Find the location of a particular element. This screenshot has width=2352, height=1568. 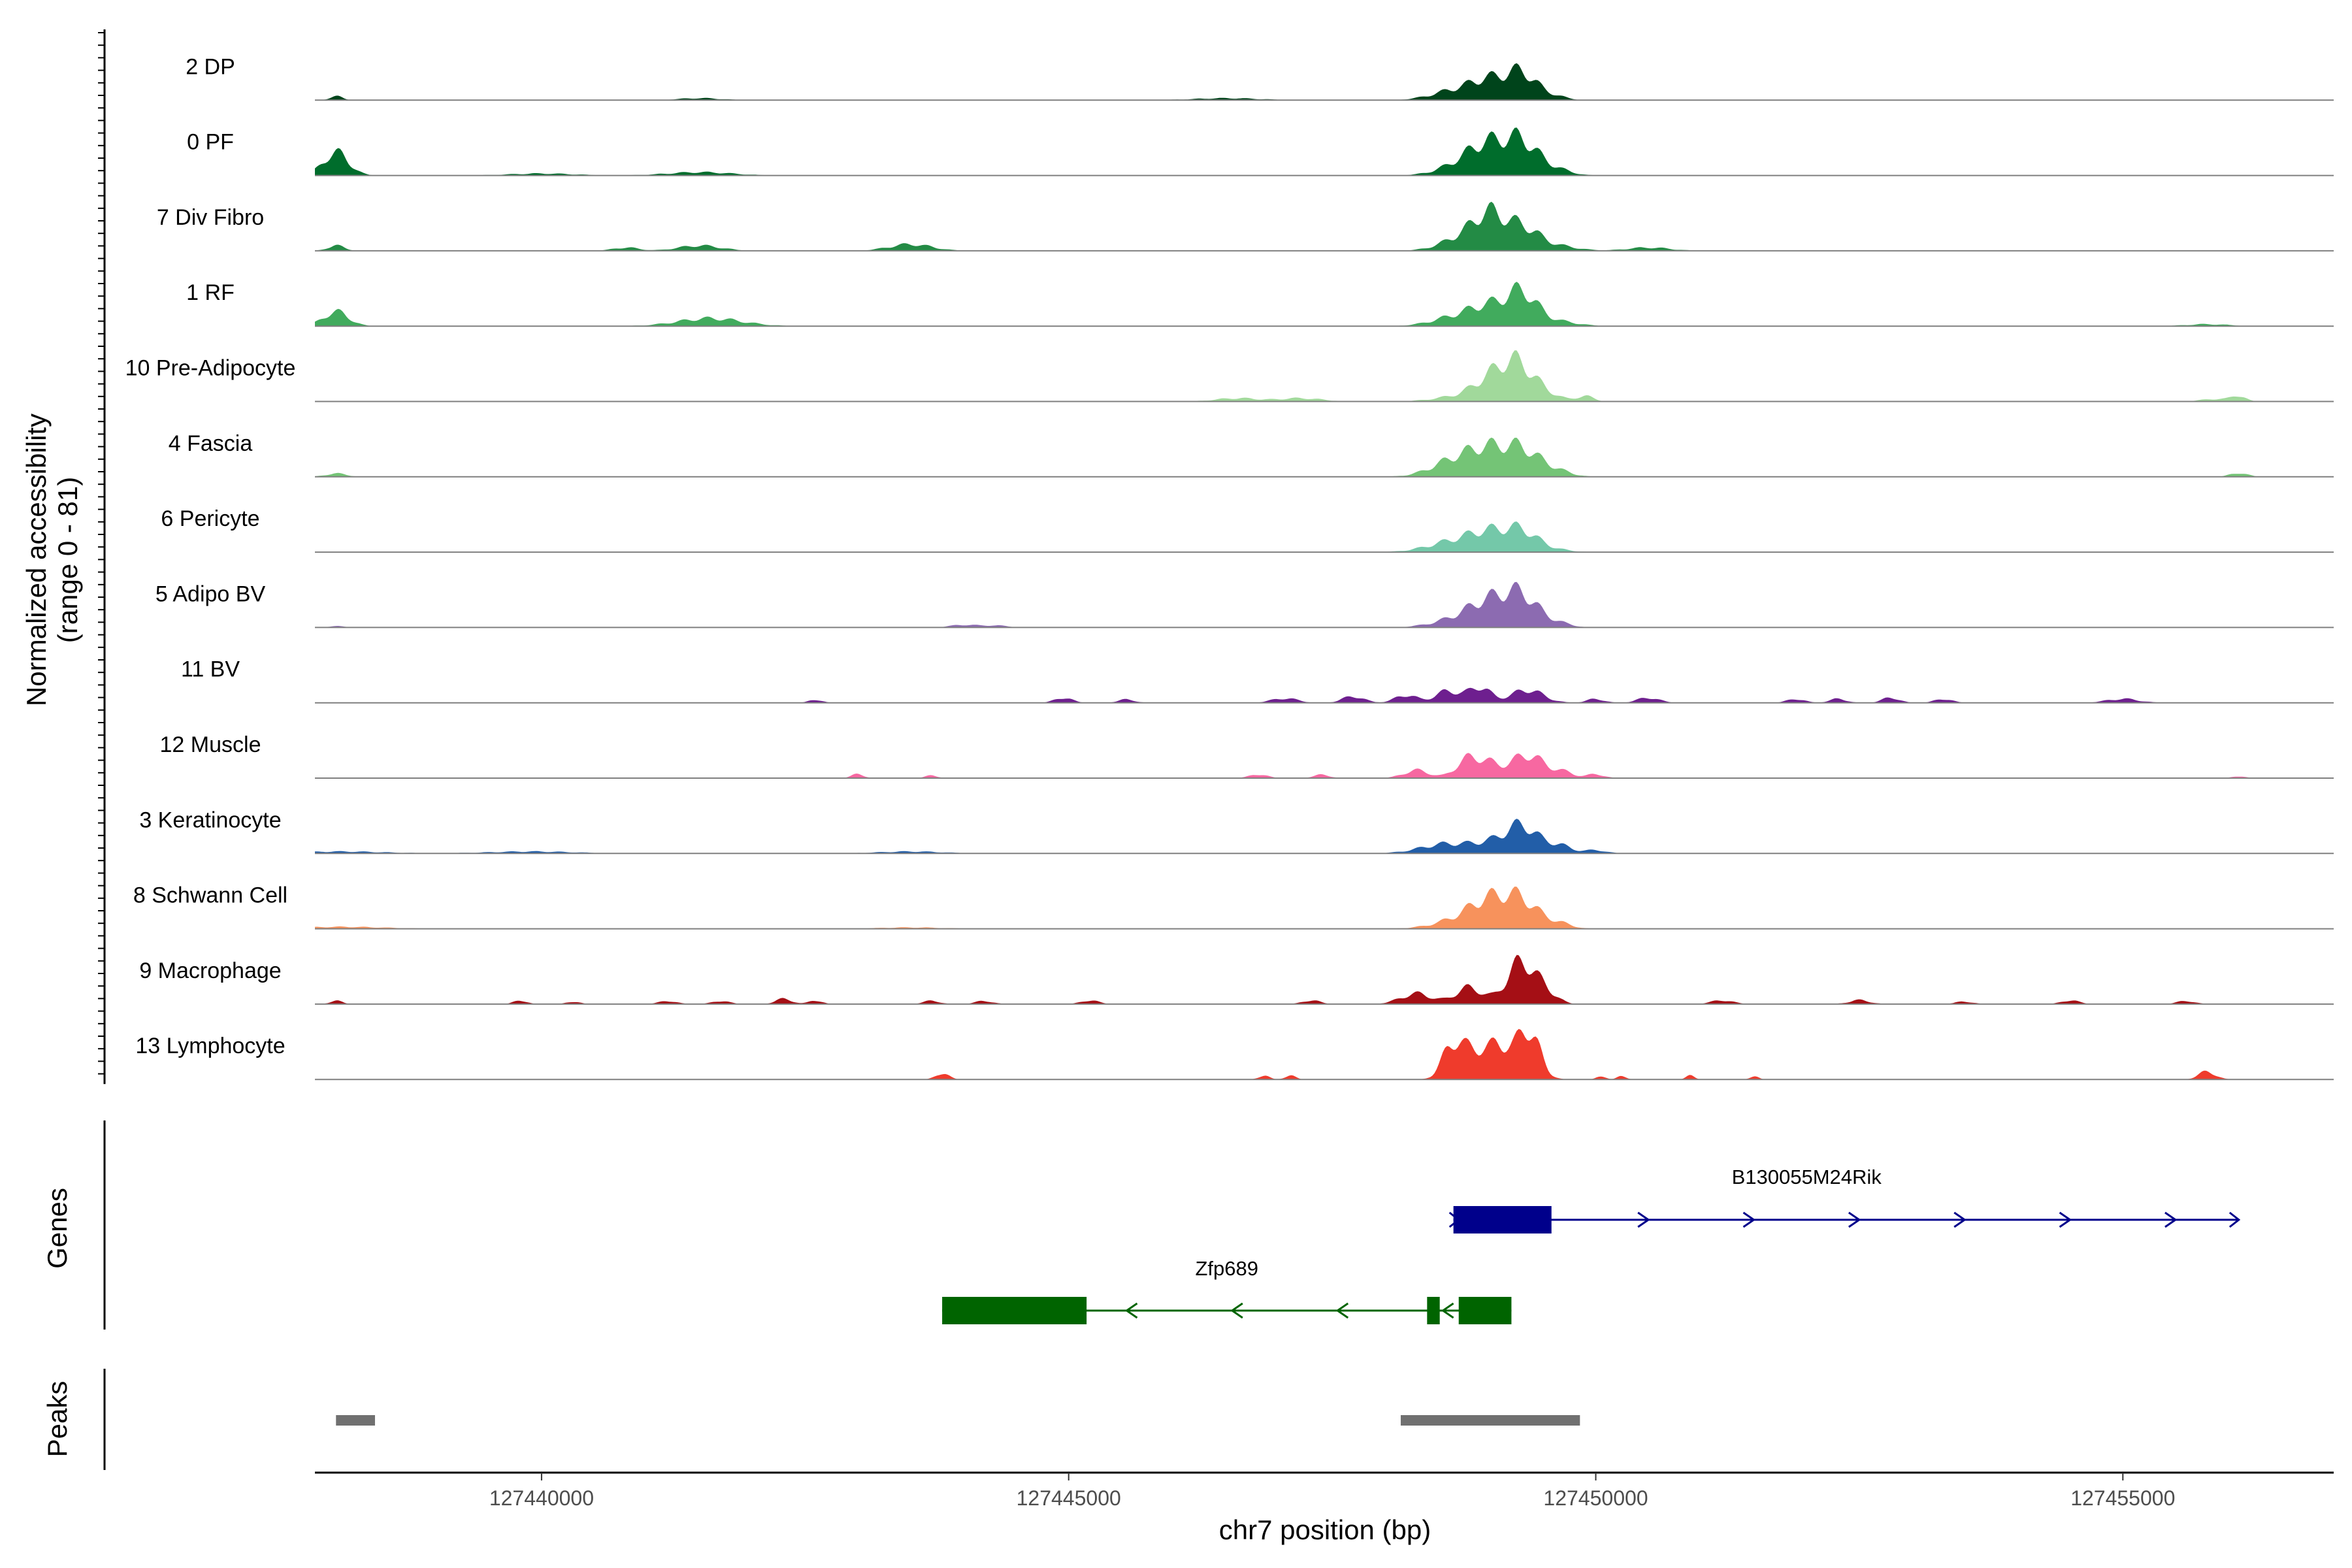

track-2-dp: 2 DP is located at coordinates (1260, 77).